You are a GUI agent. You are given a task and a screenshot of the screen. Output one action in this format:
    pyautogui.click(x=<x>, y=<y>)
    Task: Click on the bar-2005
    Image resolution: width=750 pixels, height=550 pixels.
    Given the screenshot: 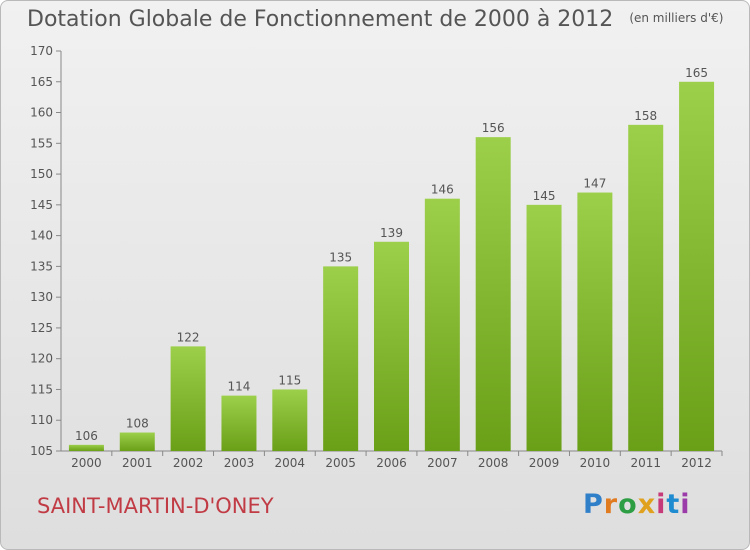 What is the action you would take?
    pyautogui.click(x=341, y=358)
    